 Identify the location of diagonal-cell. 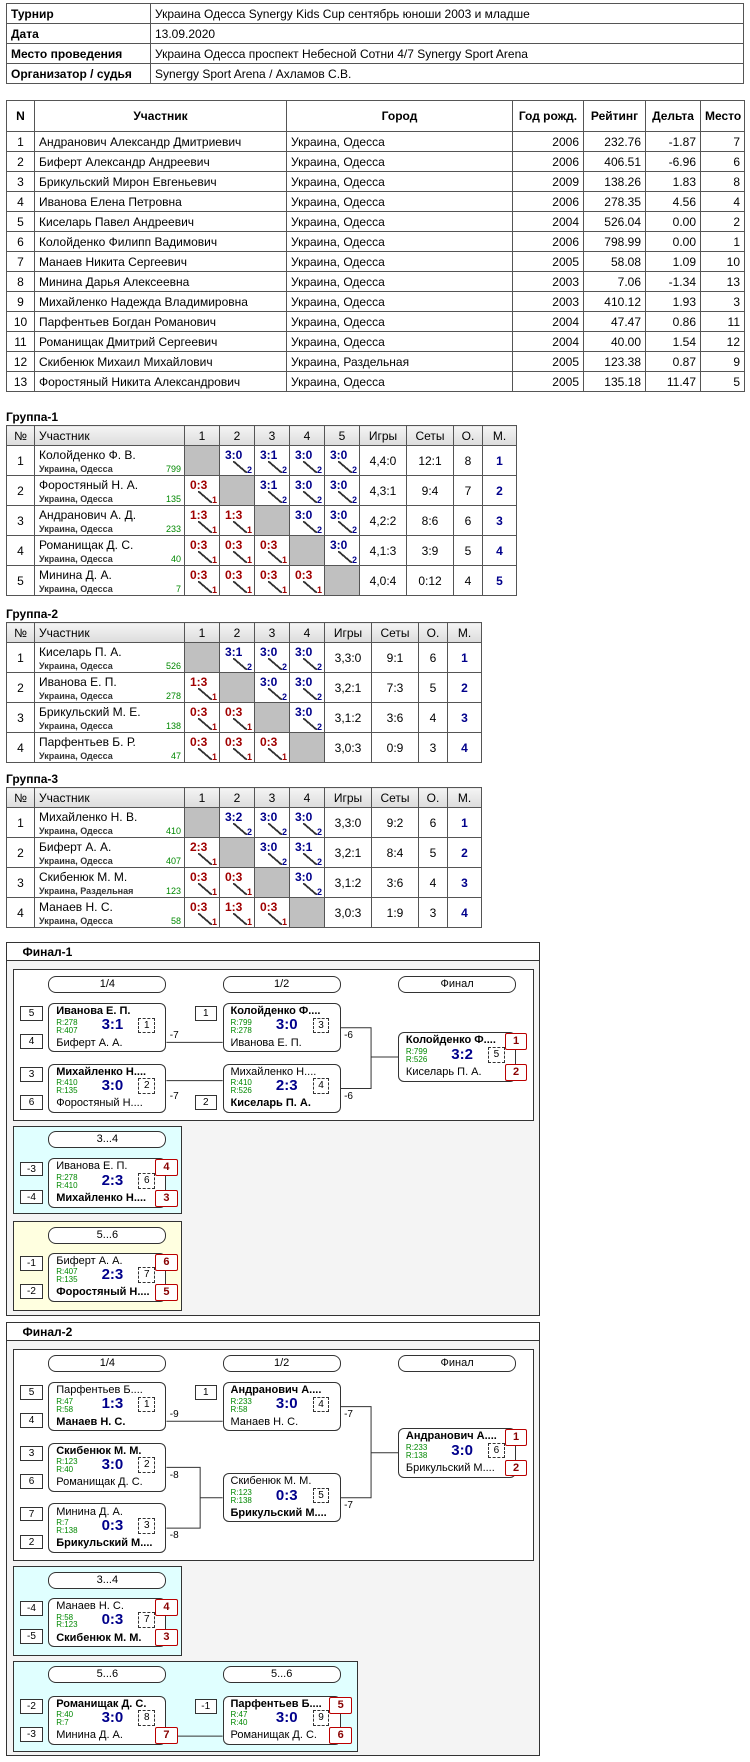
(342, 580).